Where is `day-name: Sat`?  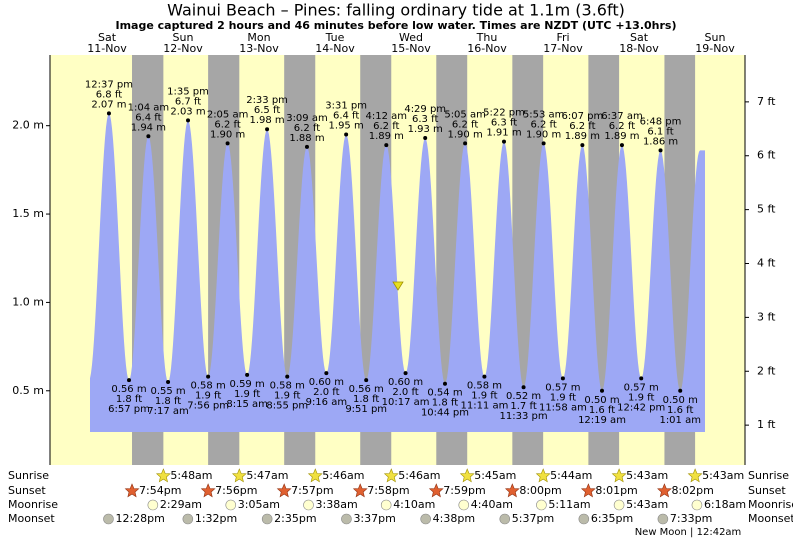 day-name: Sat is located at coordinates (107, 37).